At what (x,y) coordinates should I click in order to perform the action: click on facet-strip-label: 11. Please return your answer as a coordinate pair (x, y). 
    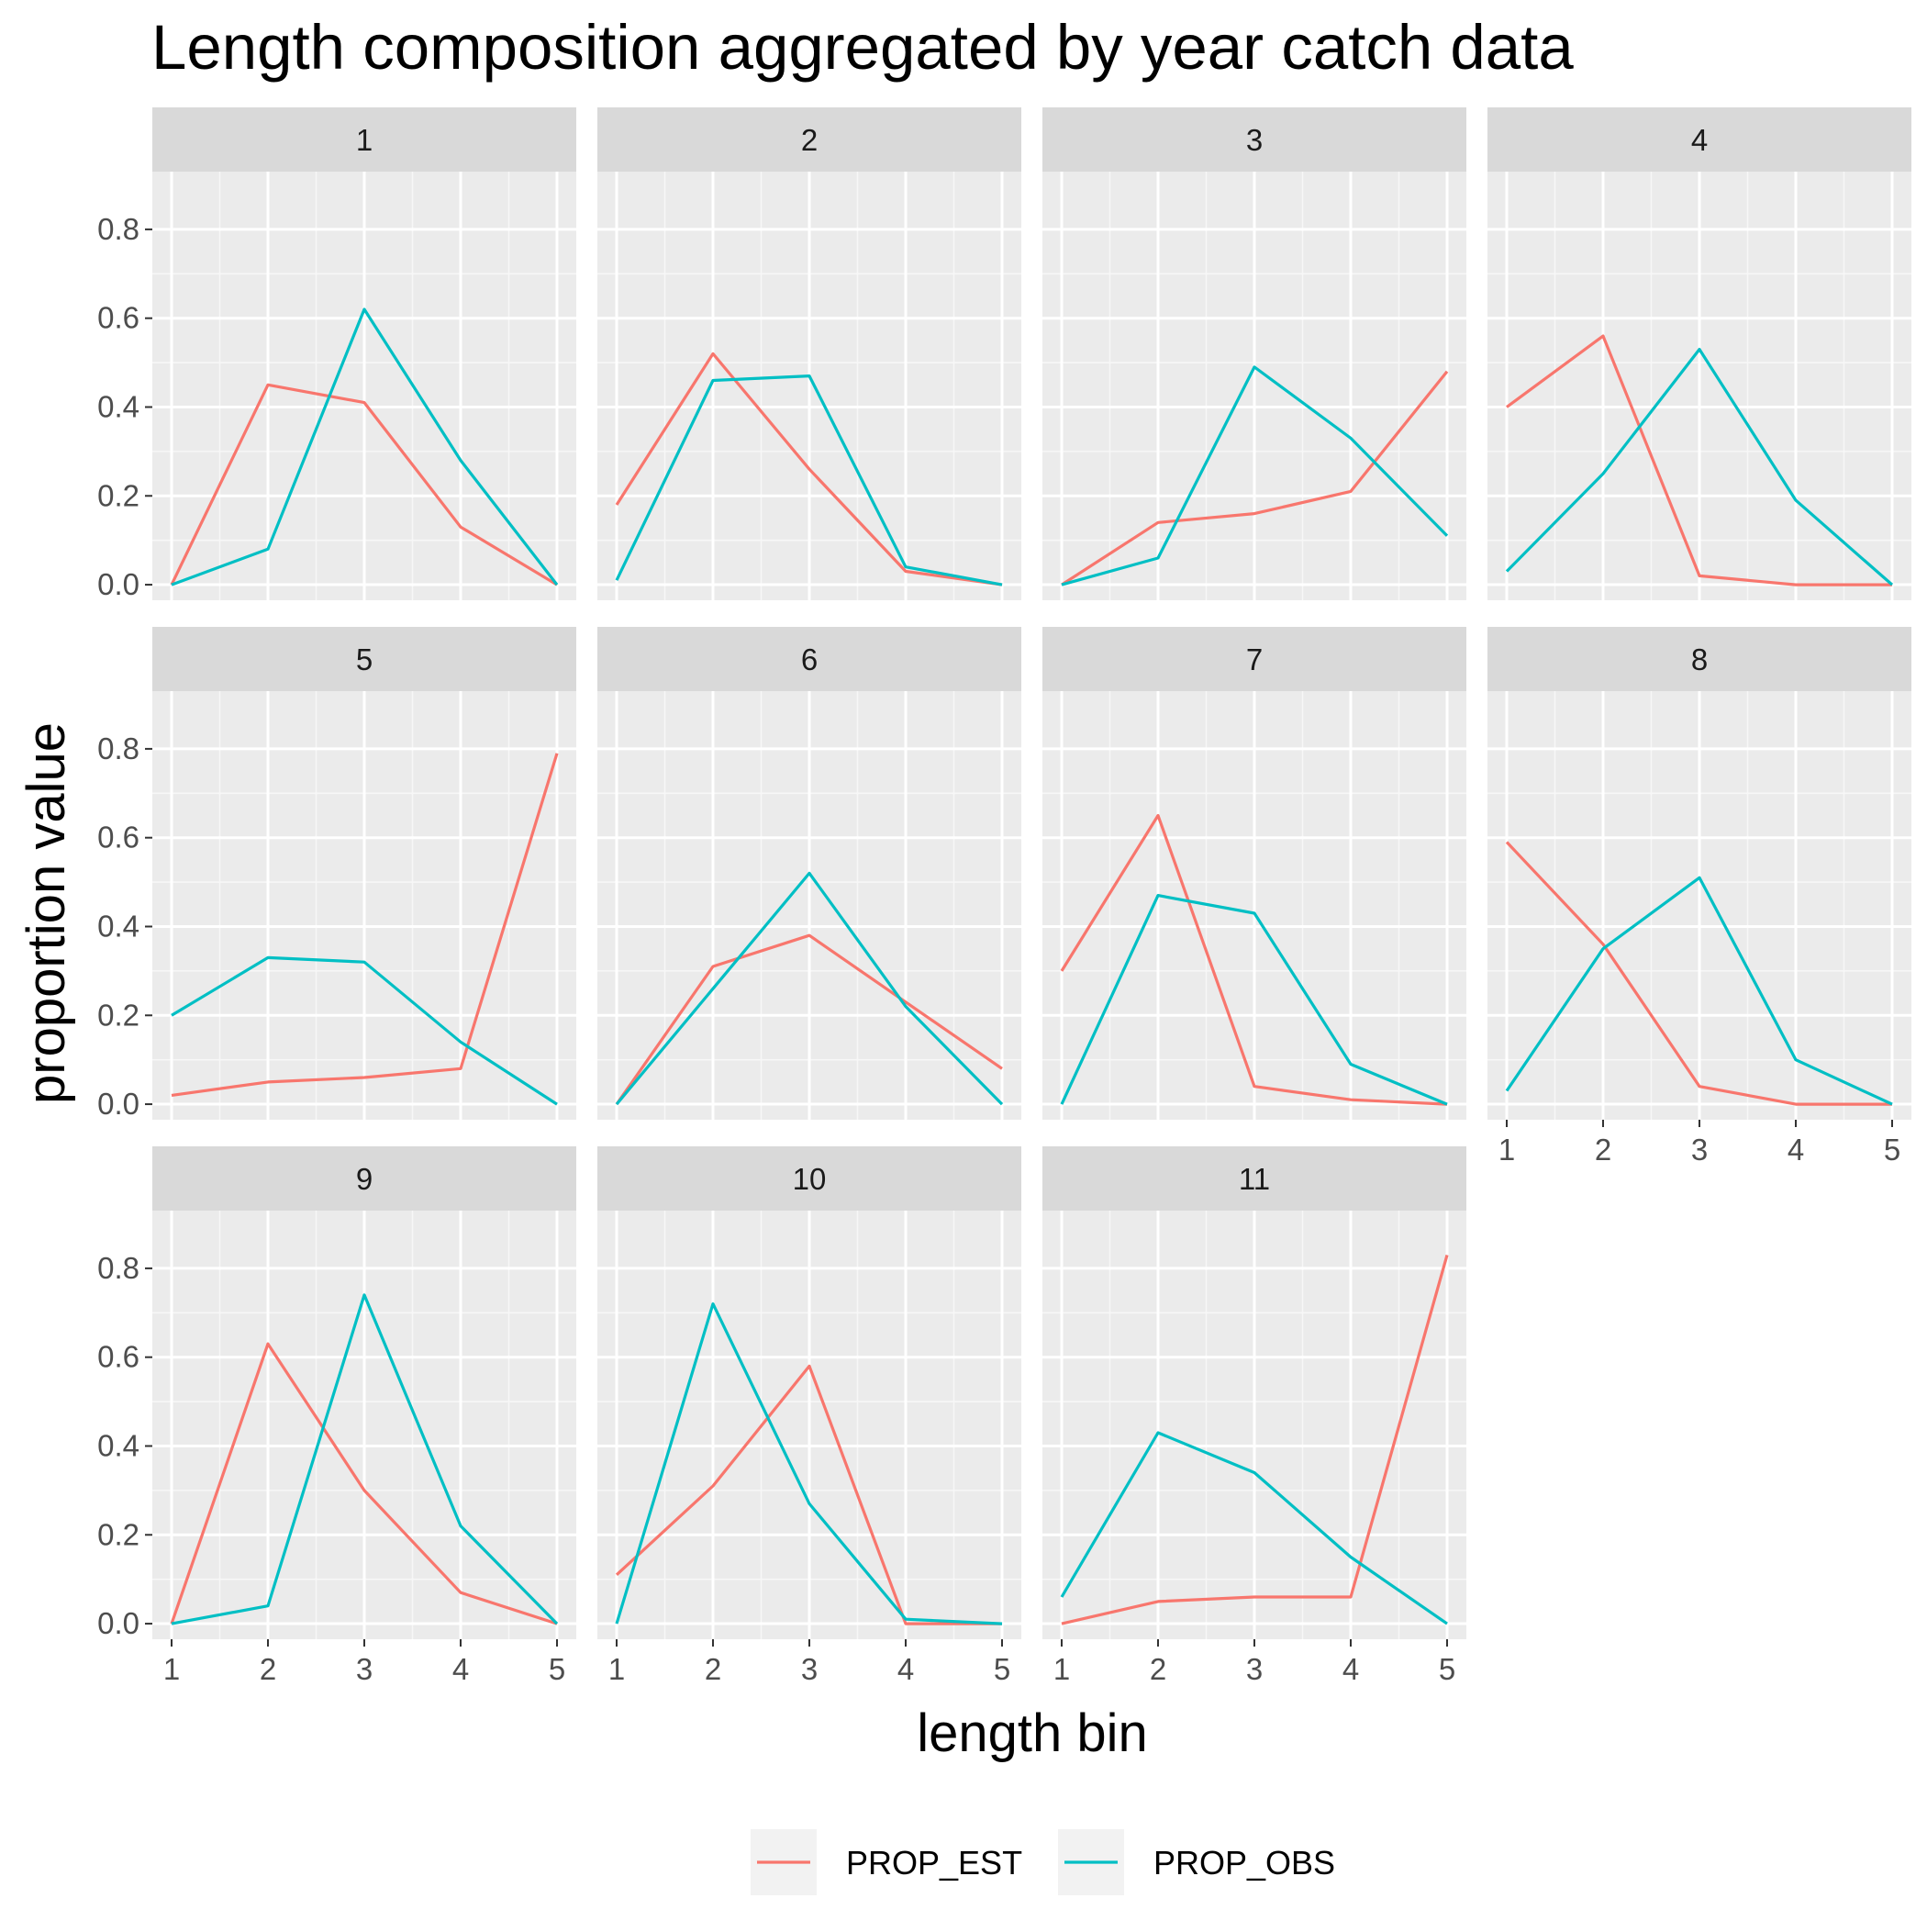
    Looking at the image, I should click on (1254, 1179).